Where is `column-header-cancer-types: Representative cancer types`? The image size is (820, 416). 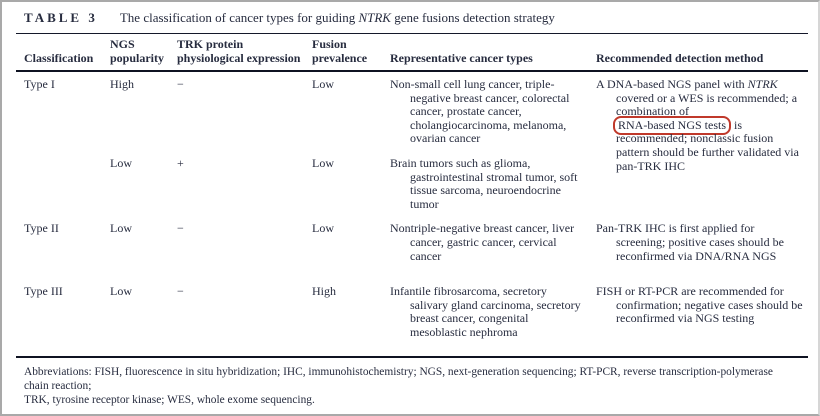 column-header-cancer-types: Representative cancer types is located at coordinates (461, 57).